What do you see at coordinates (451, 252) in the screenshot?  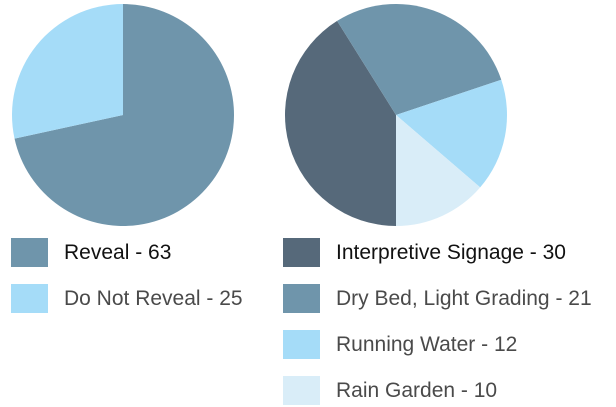 I see `legend-label-interpretive-signage: Interpretive Signage - 30` at bounding box center [451, 252].